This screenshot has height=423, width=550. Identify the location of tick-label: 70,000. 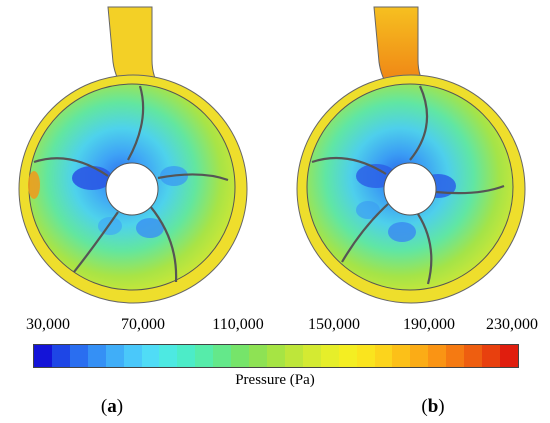
(143, 324).